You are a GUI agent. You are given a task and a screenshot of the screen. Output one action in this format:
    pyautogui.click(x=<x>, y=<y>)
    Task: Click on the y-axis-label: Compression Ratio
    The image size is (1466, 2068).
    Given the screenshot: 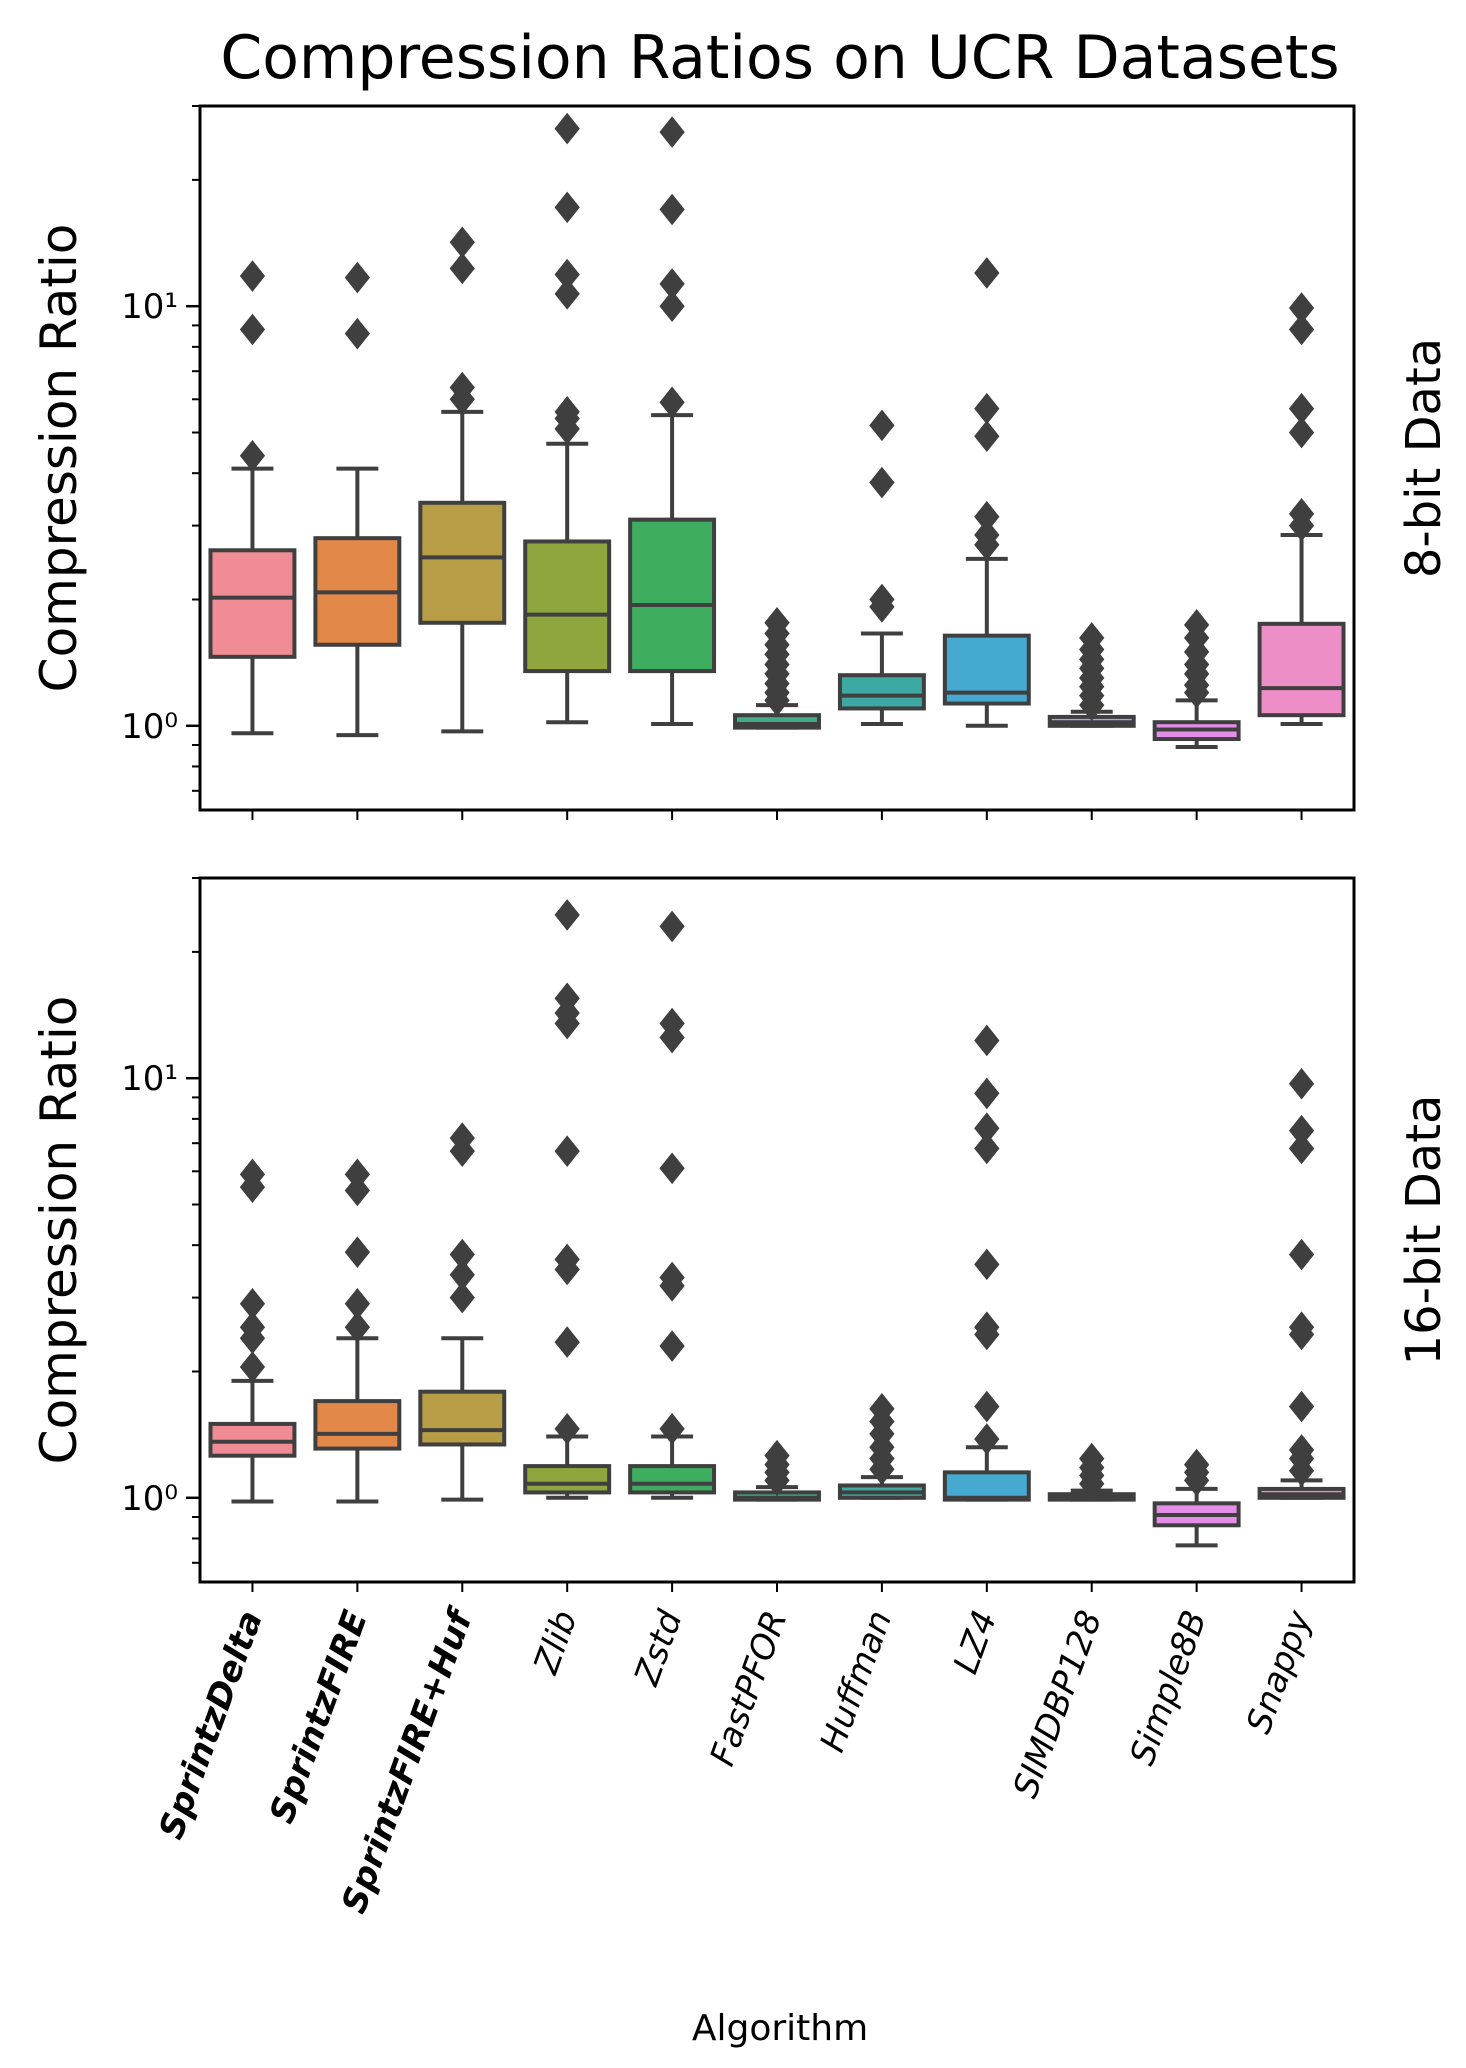 What is the action you would take?
    pyautogui.click(x=59, y=458)
    